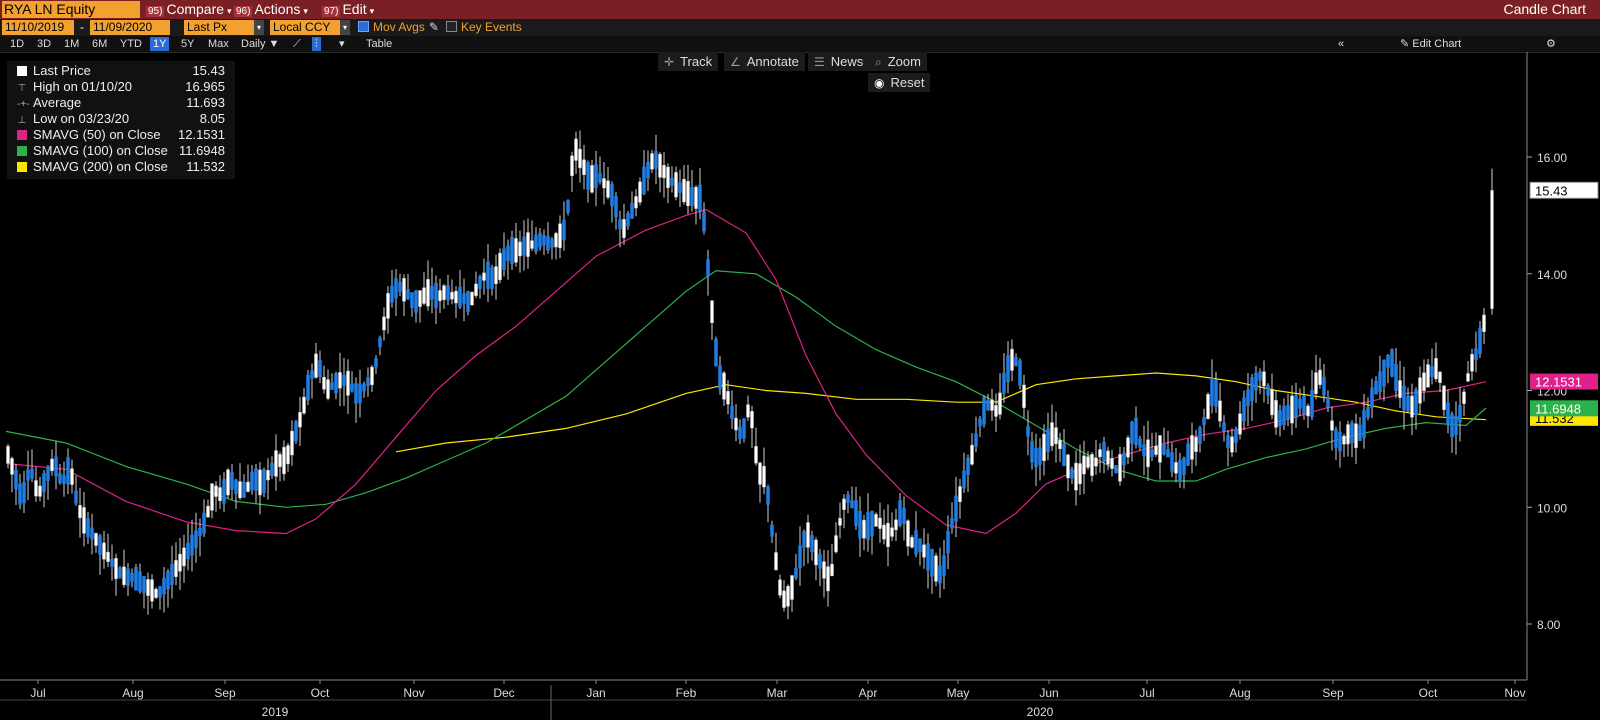 The width and height of the screenshot is (1600, 720). Describe the element at coordinates (130, 27) in the screenshot. I see `end-date-field: 11/09/2020` at that location.